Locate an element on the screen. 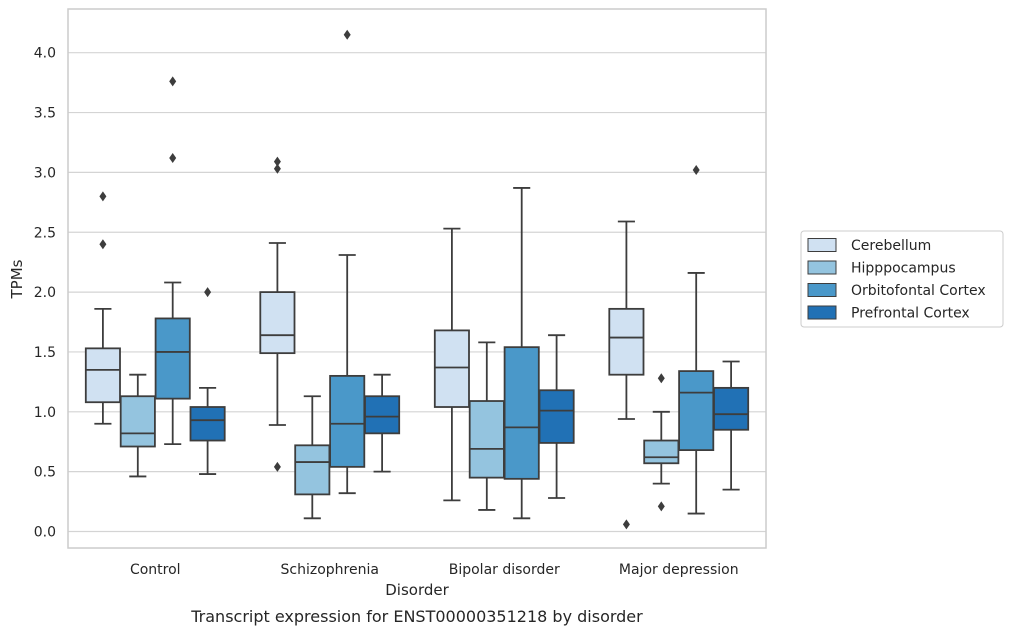 Image resolution: width=1014 pixels, height=634 pixels. y-tick-label: 0.5 is located at coordinates (45, 473).